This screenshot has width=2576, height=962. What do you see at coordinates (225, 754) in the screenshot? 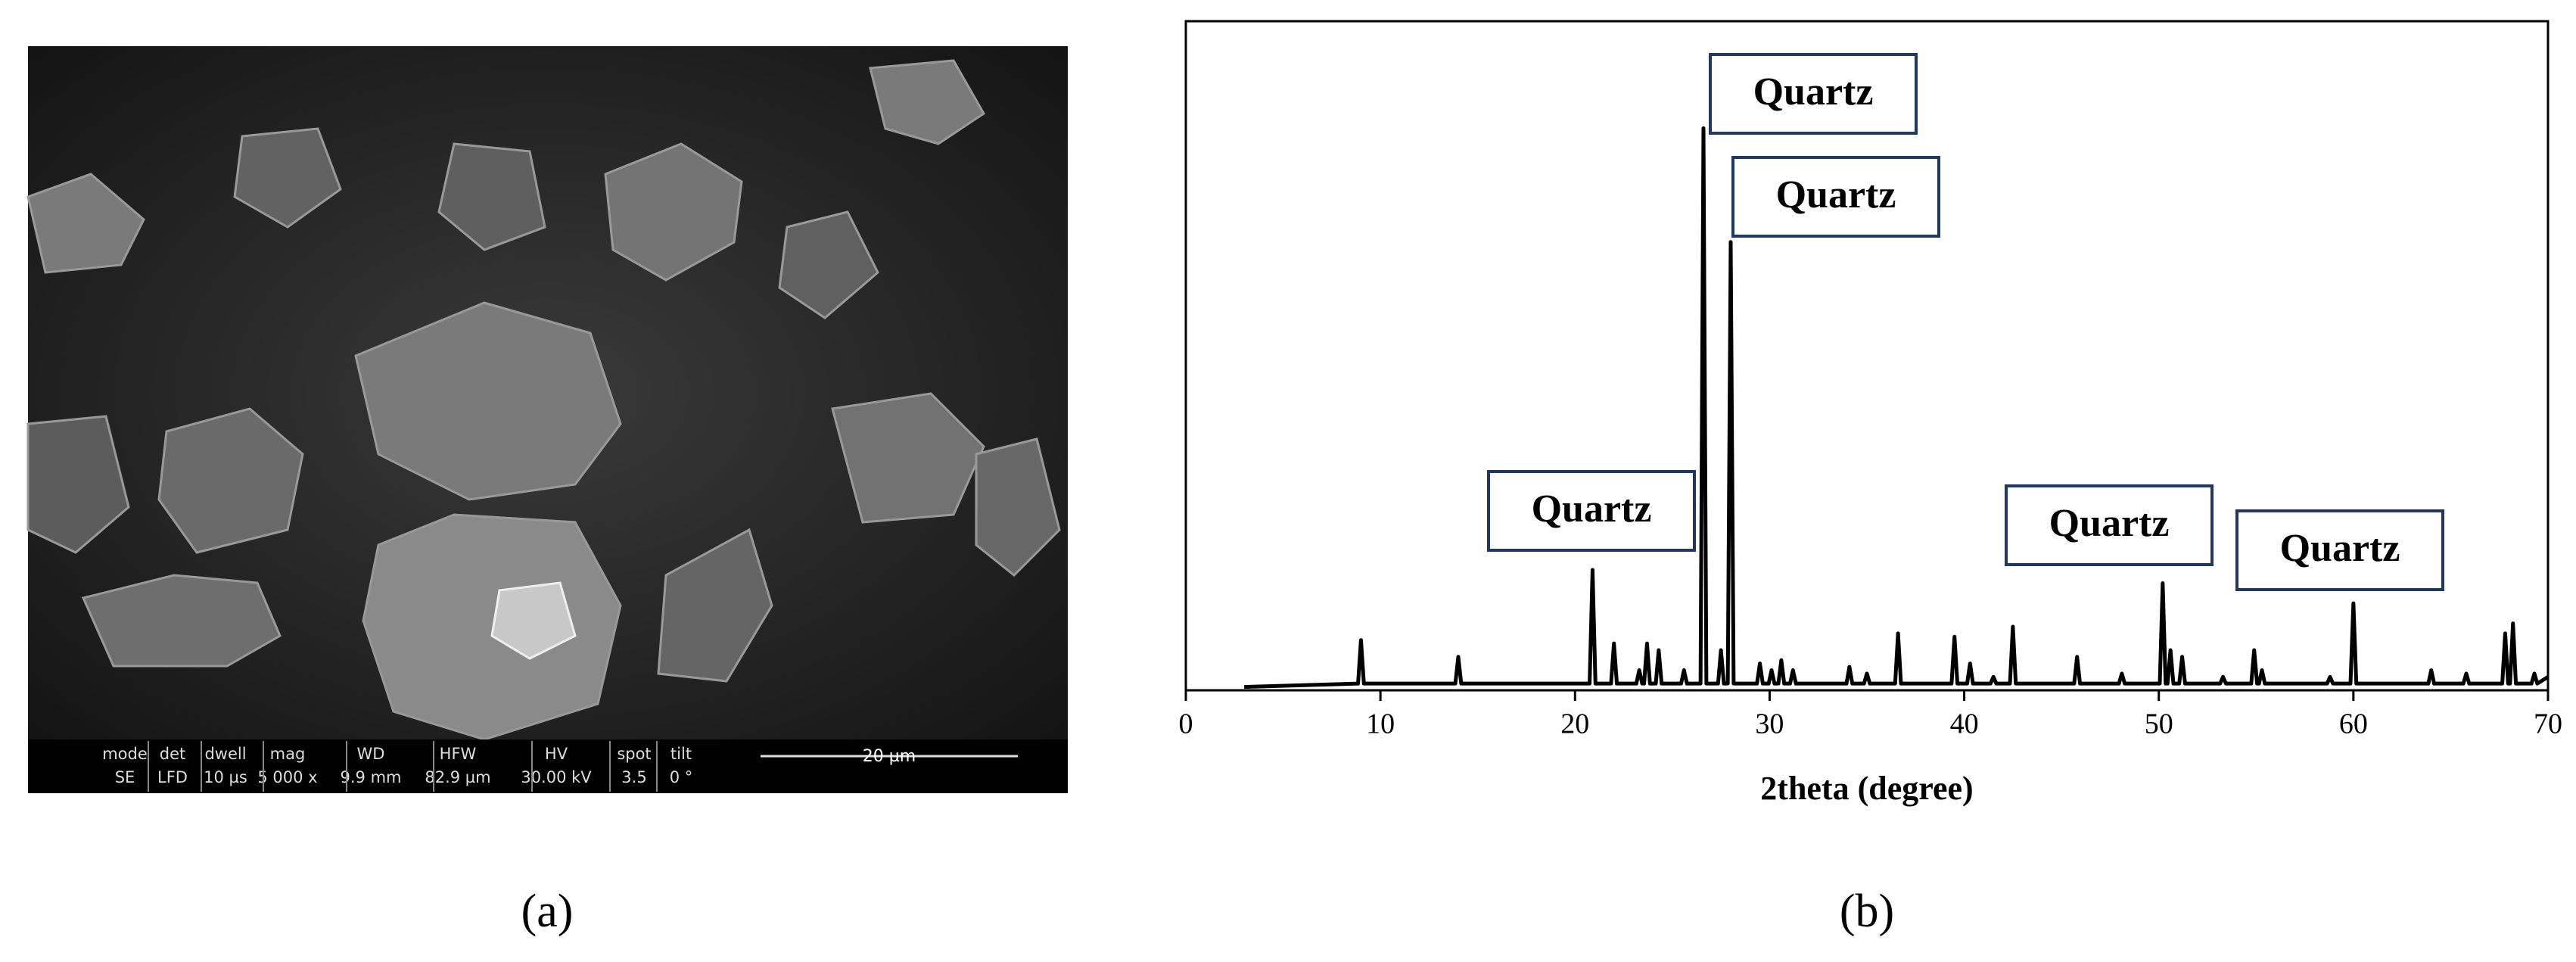
I see `databar-header: dwell` at bounding box center [225, 754].